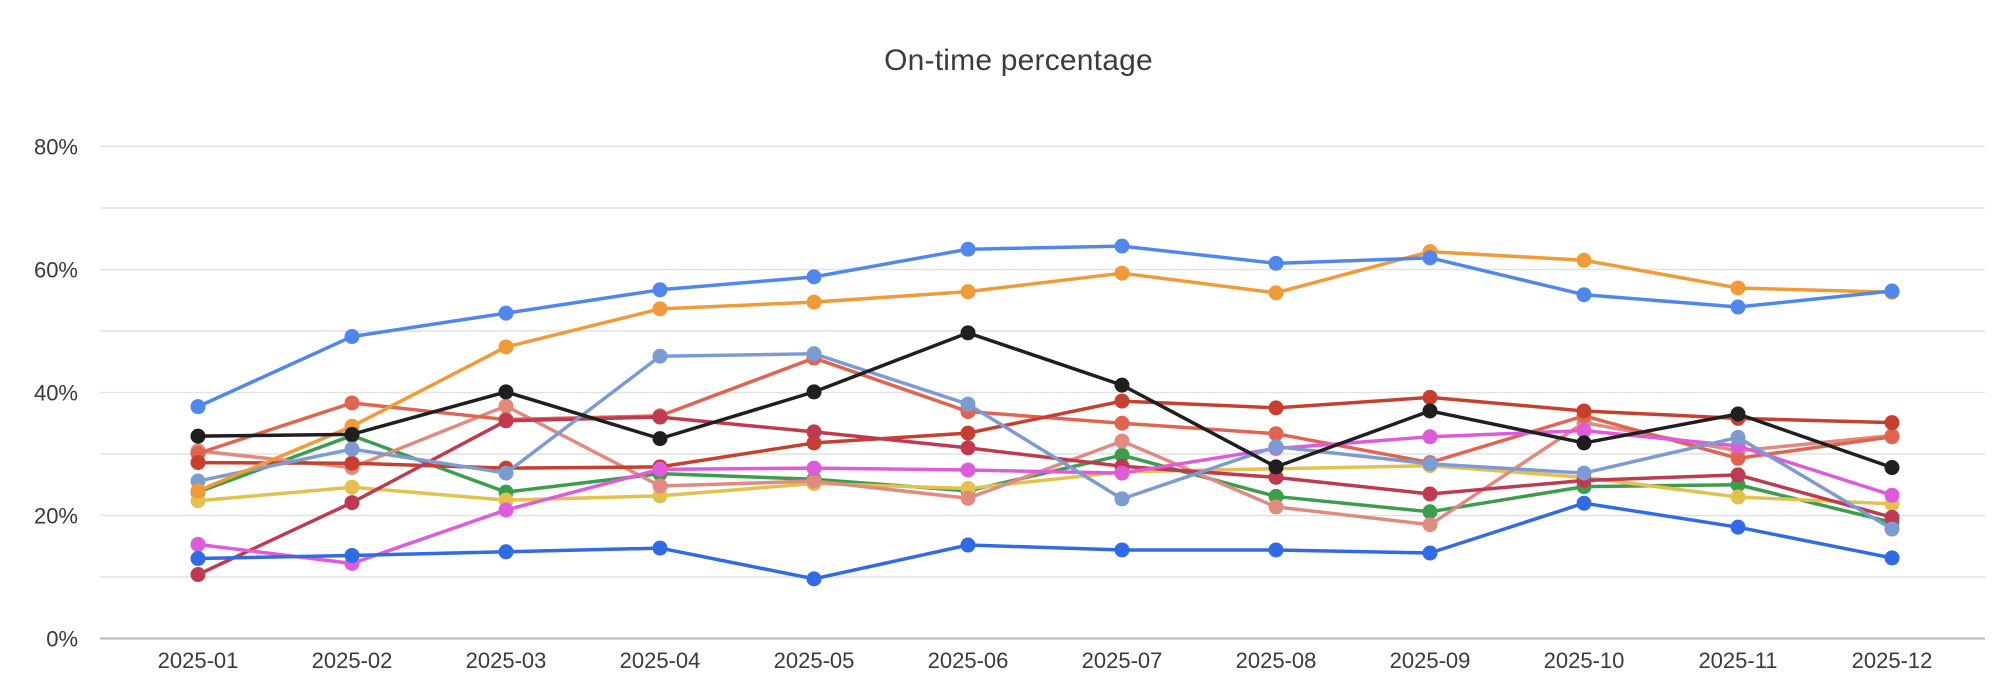 Image resolution: width=1997 pixels, height=690 pixels. Describe the element at coordinates (506, 660) in the screenshot. I see `x-axis-tick-label: 2025-03` at that location.